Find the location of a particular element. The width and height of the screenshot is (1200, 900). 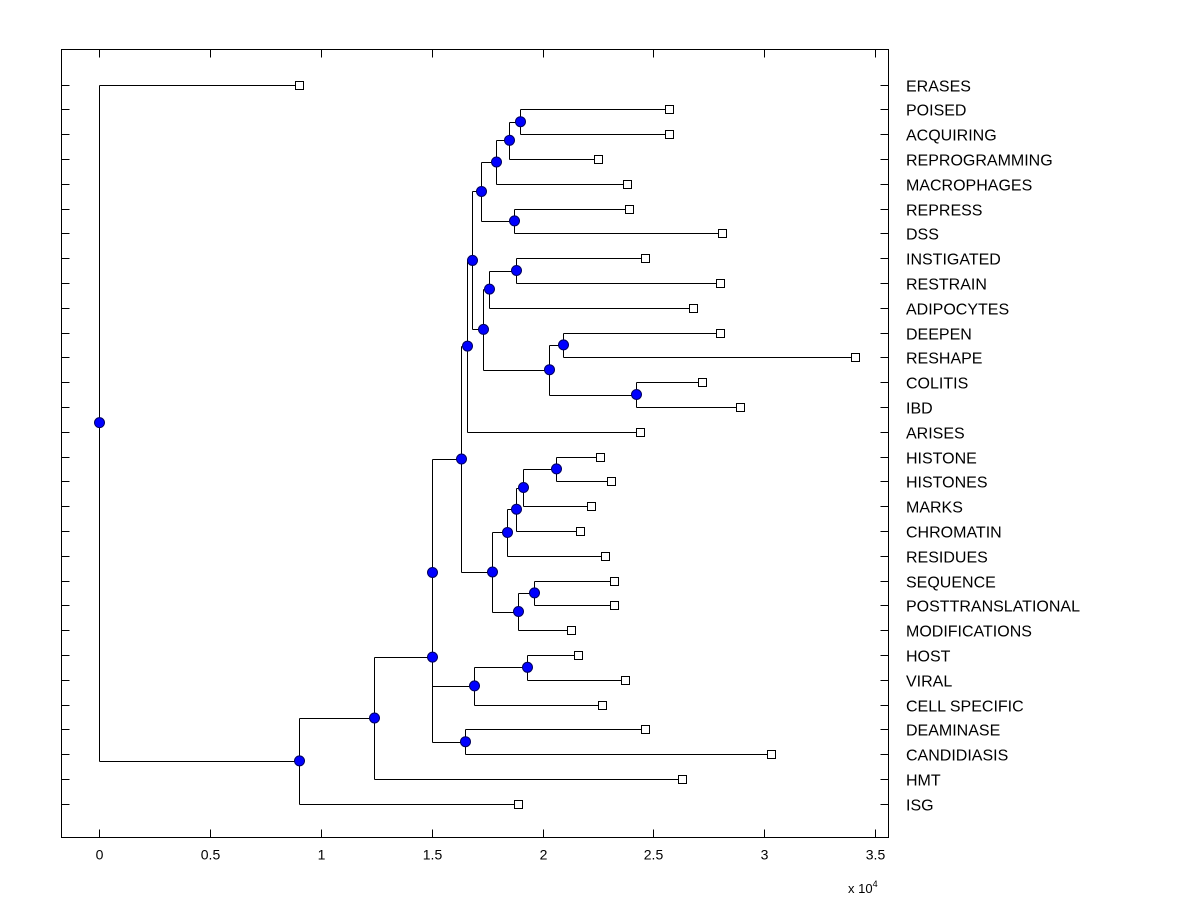

leaf-label: MACROPHAGES is located at coordinates (969, 186).